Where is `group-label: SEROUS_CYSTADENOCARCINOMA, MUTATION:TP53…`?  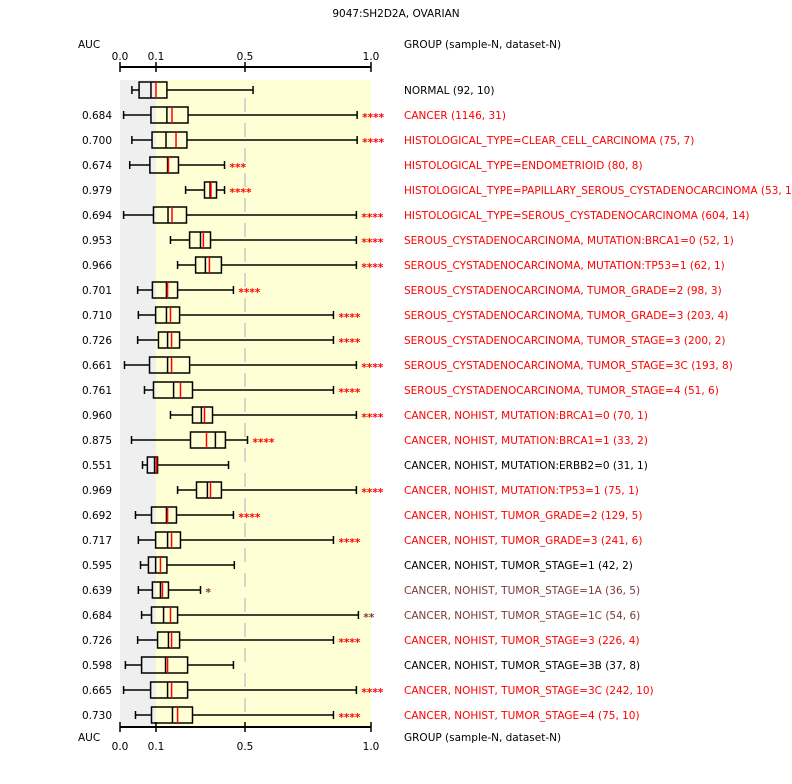
group-label: SEROUS_CYSTADENOCARCINOMA, MUTATION:TP53… is located at coordinates (564, 266).